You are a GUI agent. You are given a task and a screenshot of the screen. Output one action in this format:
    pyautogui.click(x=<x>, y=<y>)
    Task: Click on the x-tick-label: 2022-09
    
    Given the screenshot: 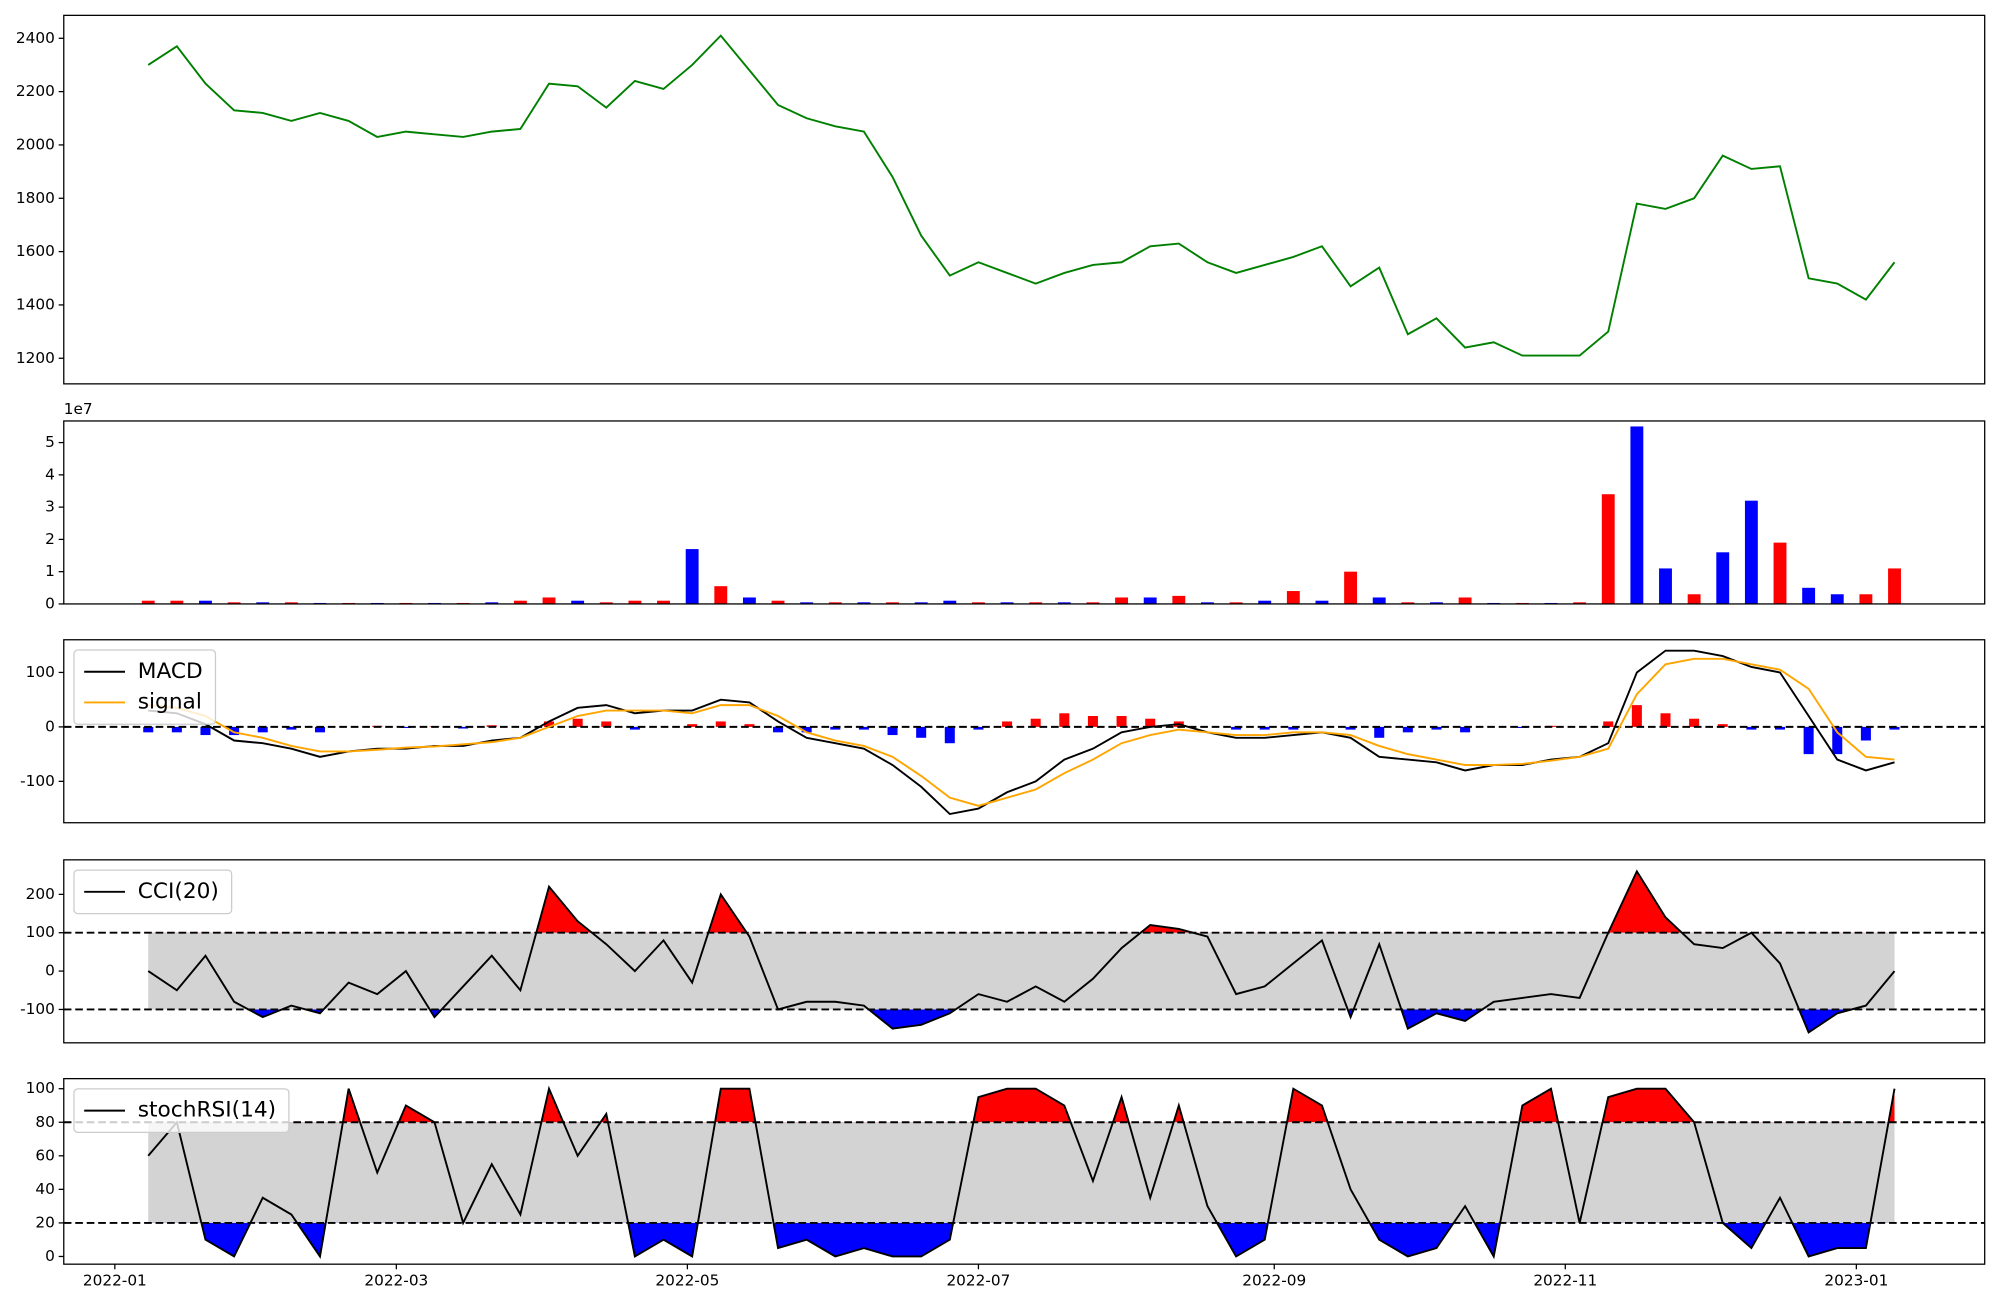 What is the action you would take?
    pyautogui.click(x=1274, y=1280)
    